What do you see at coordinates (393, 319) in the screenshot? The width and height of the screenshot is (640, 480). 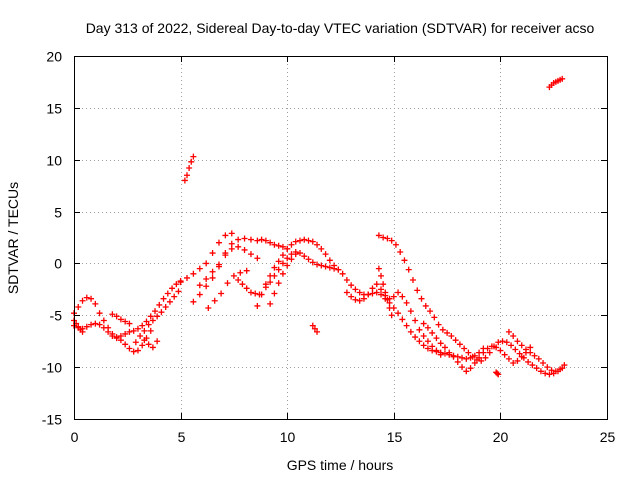 I see `series-track-s` at bounding box center [393, 319].